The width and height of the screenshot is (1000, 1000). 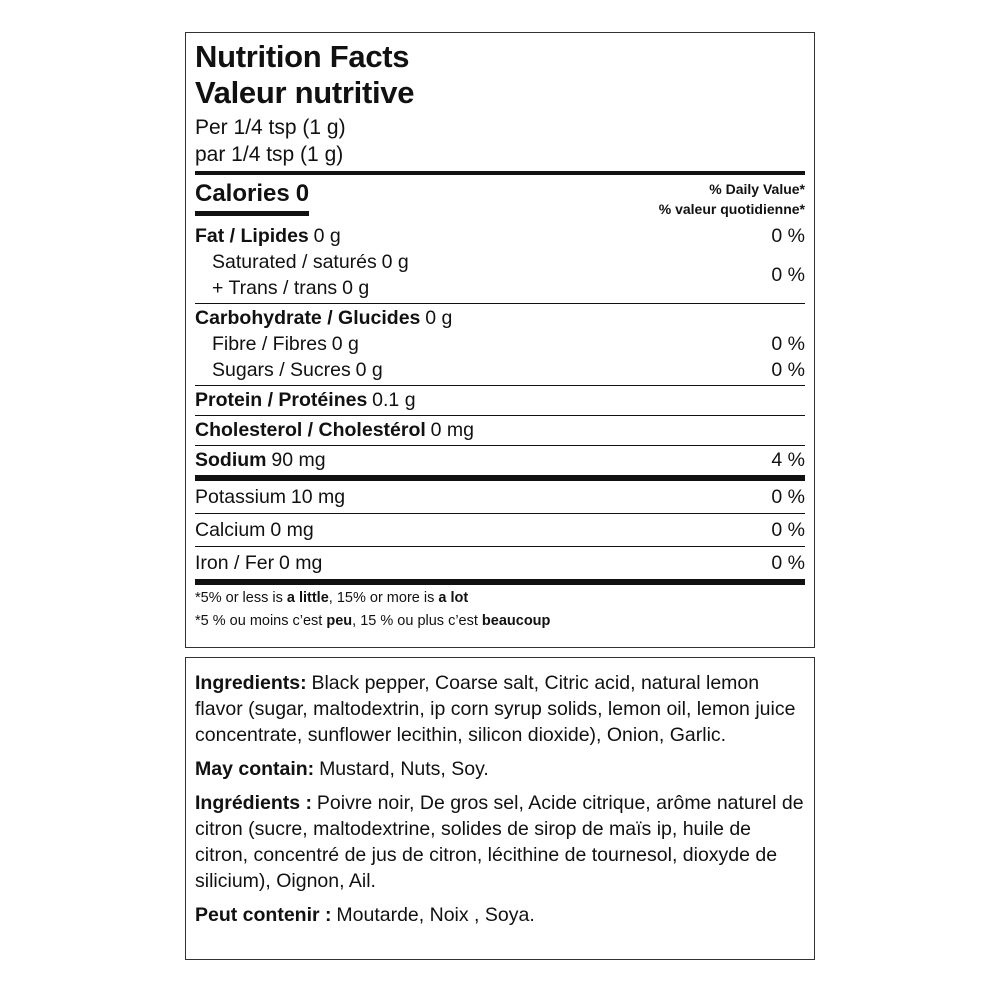 I want to click on daily-value: 4 %, so click(x=788, y=460).